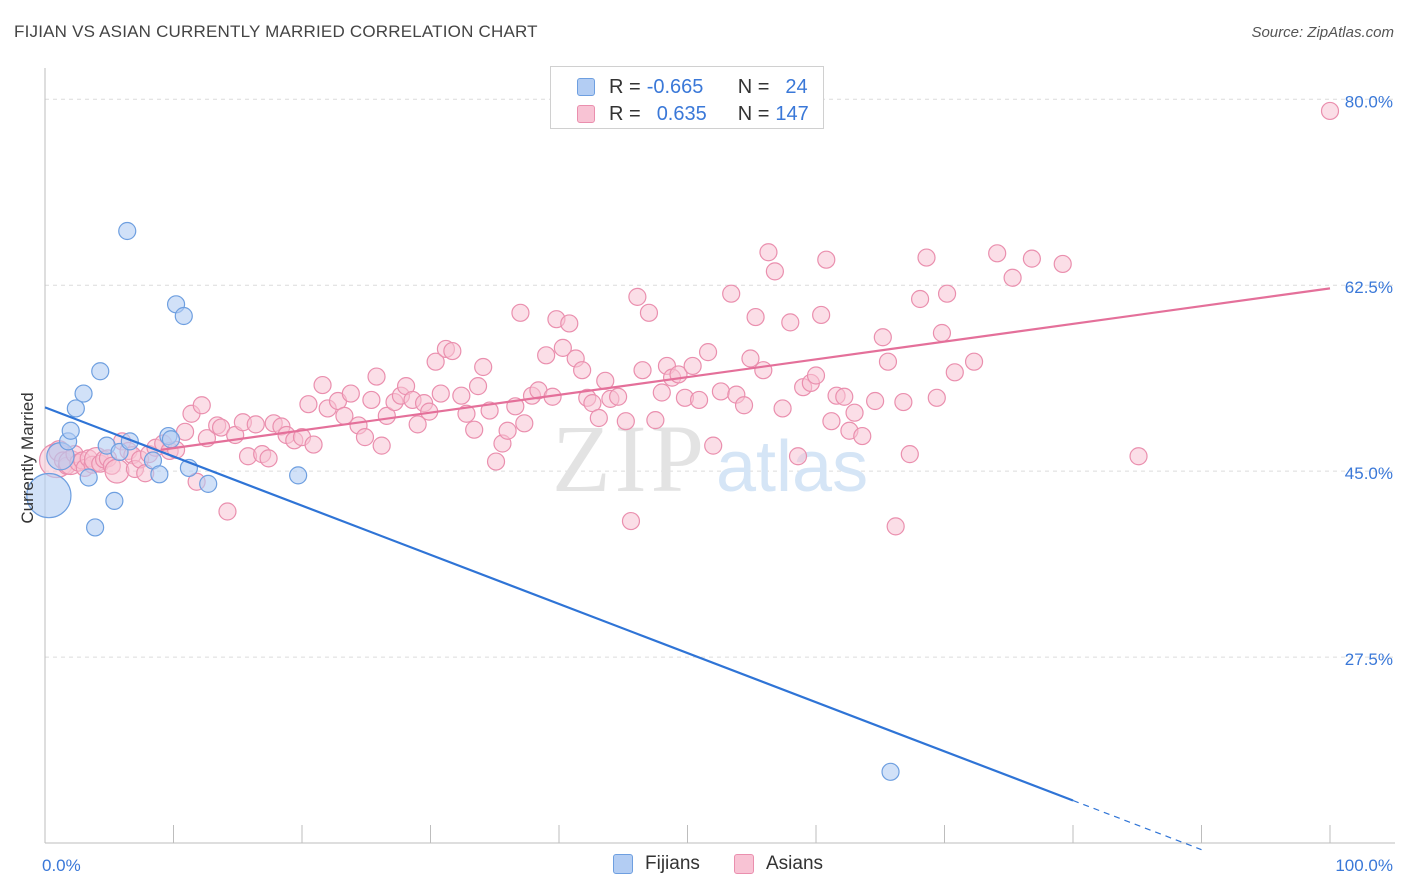 The width and height of the screenshot is (1406, 892). I want to click on bottom-legend-asians: Asians, so click(778, 864).